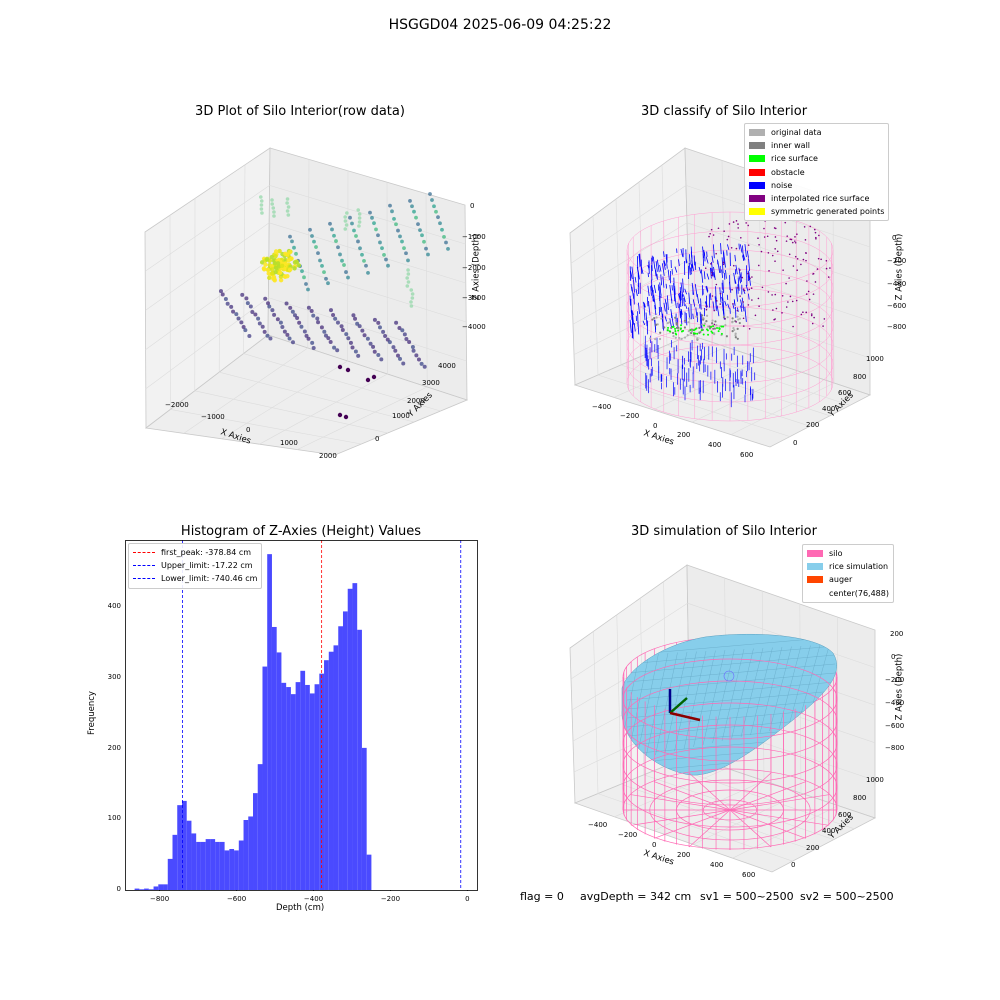  I want to click on raw-scatter-3d, so click(306, 301).